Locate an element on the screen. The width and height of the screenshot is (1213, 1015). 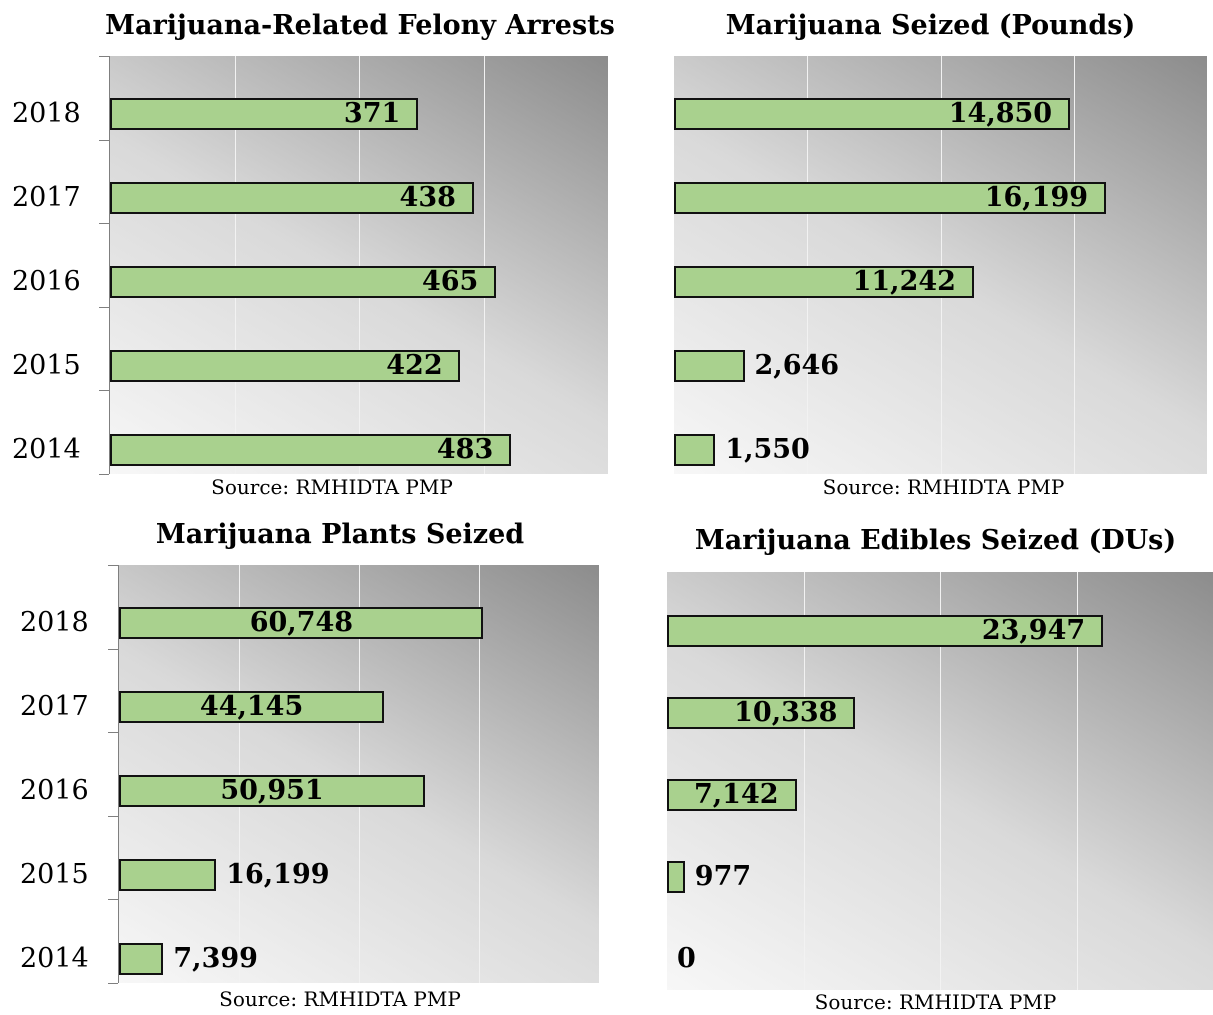
data-label: 14,850 is located at coordinates (1000, 113).